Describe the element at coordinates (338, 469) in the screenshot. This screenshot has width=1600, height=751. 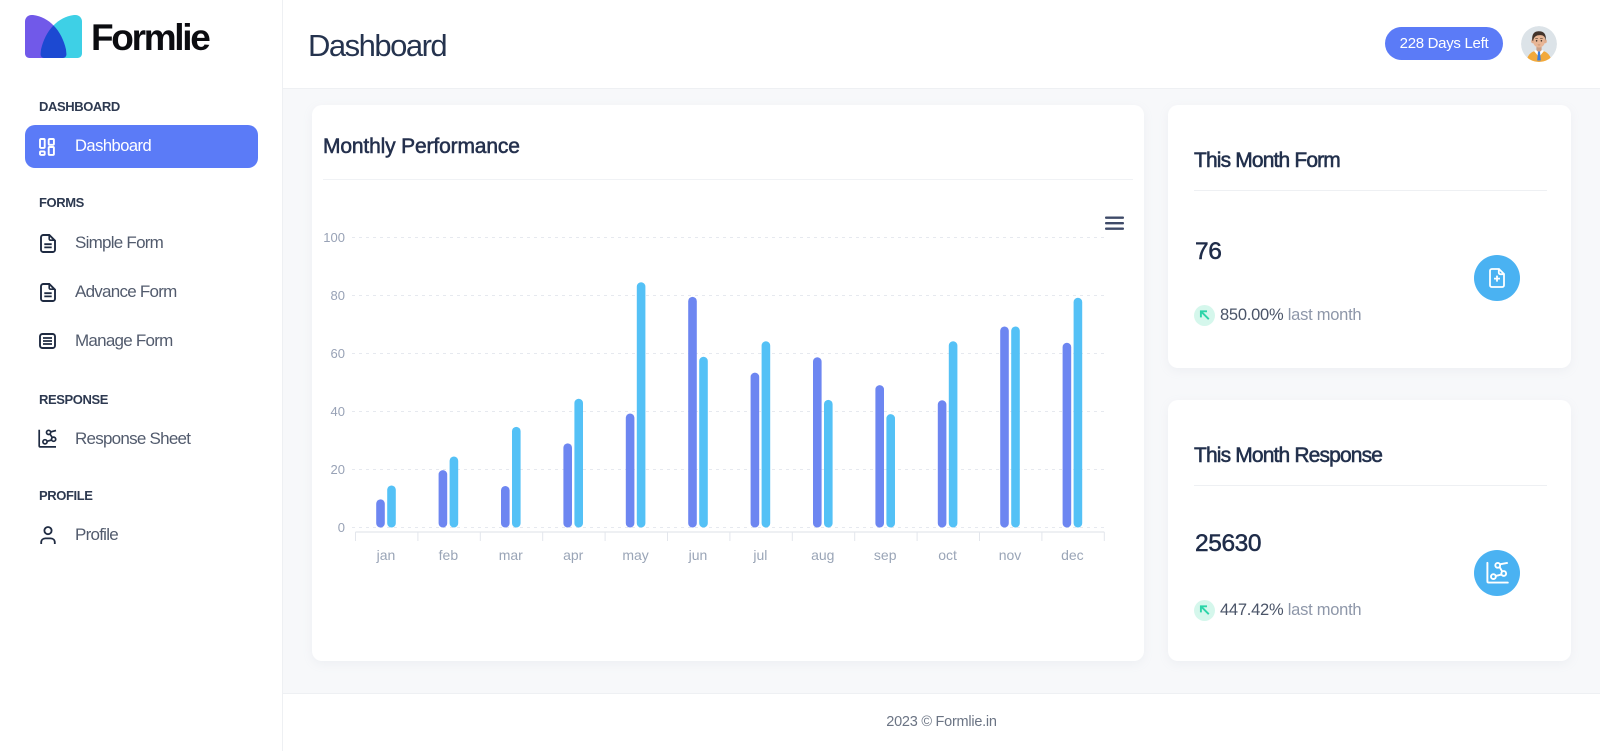
I see `svg-text: 20` at that location.